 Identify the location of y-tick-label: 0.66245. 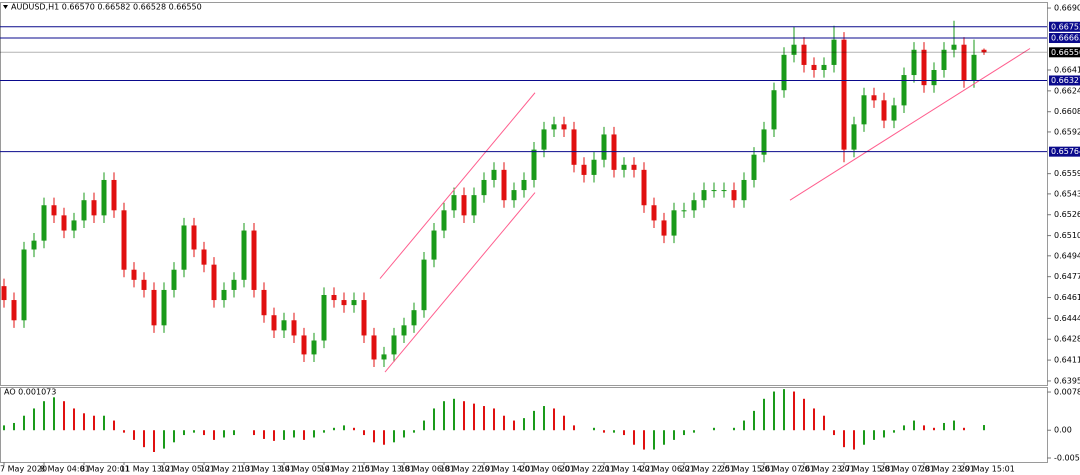
(1067, 90).